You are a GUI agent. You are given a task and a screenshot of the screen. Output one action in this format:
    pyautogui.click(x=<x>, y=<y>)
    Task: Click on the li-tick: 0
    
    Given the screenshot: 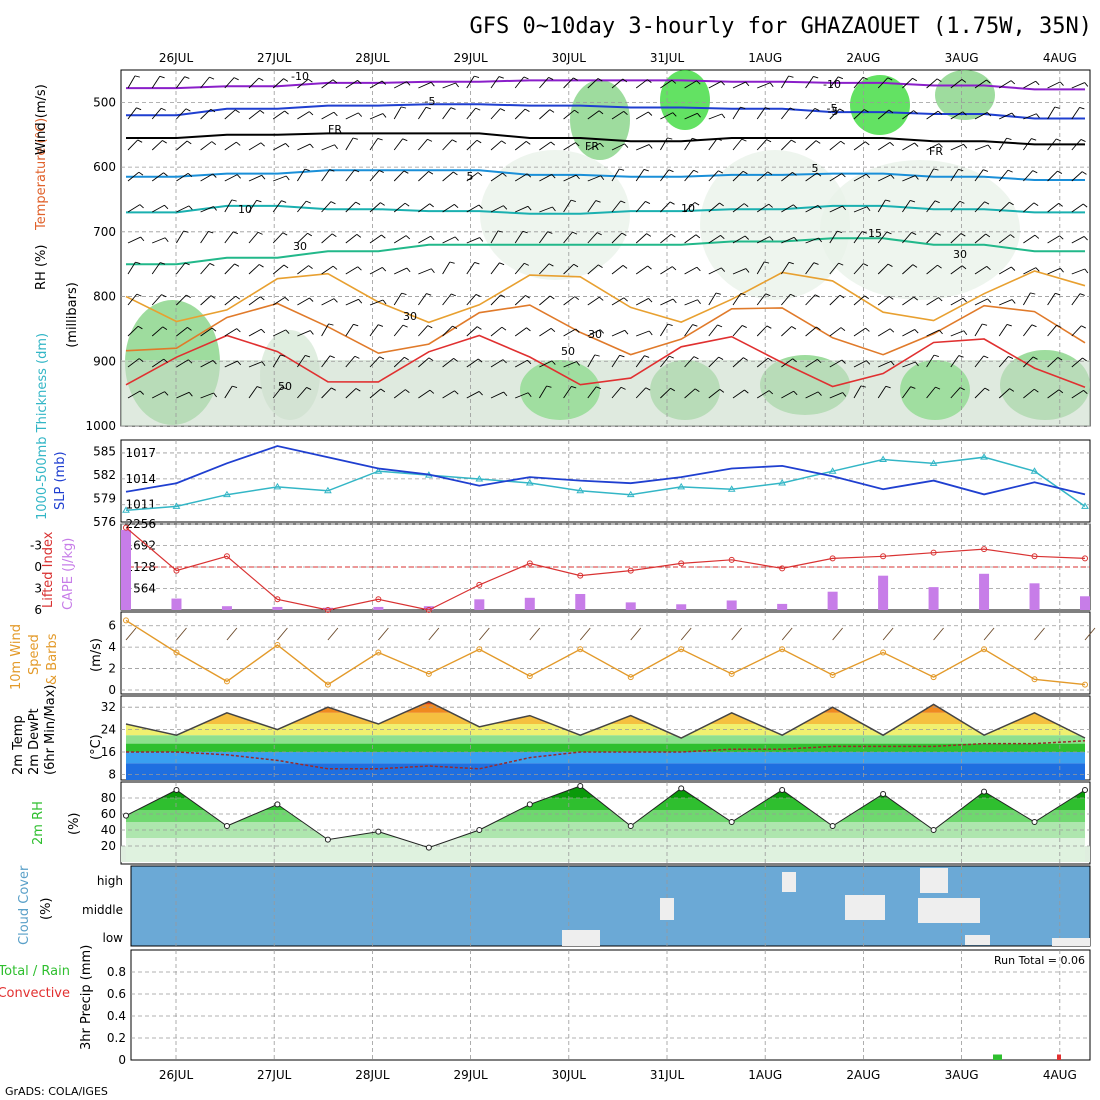 What is the action you would take?
    pyautogui.click(x=38, y=567)
    